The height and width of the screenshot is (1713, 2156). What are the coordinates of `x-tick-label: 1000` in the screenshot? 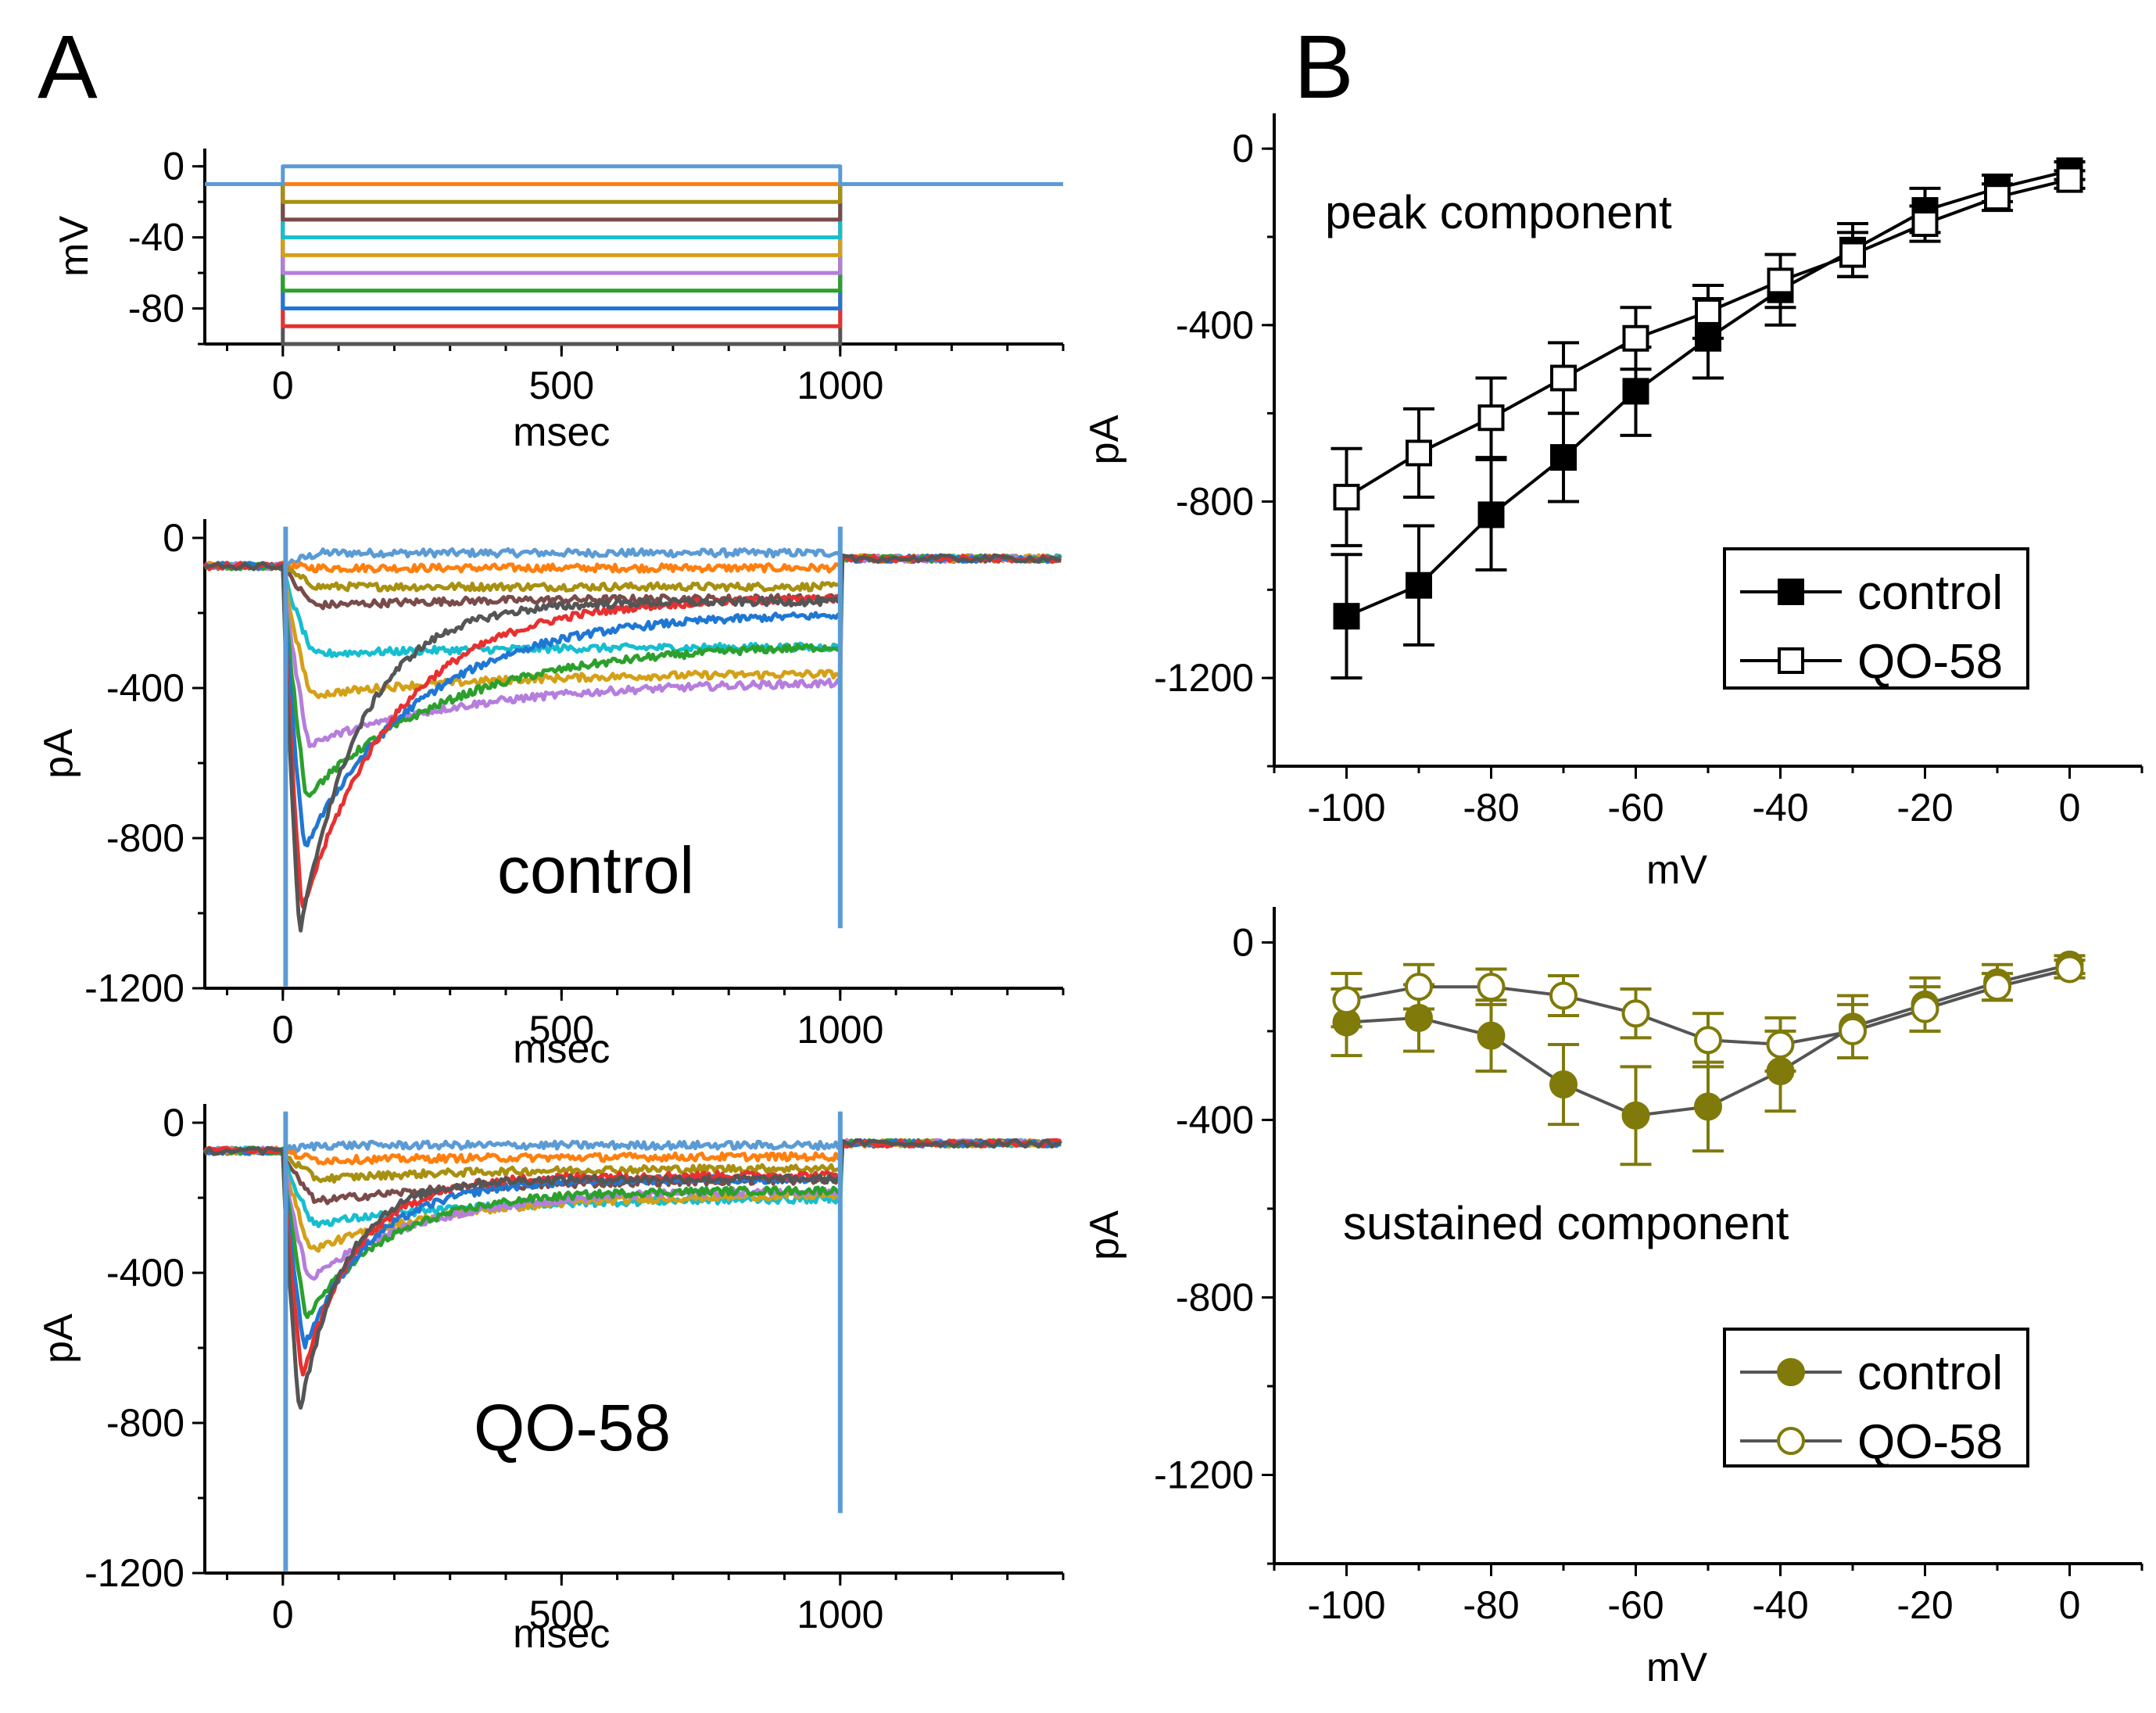 It's located at (840, 1030).